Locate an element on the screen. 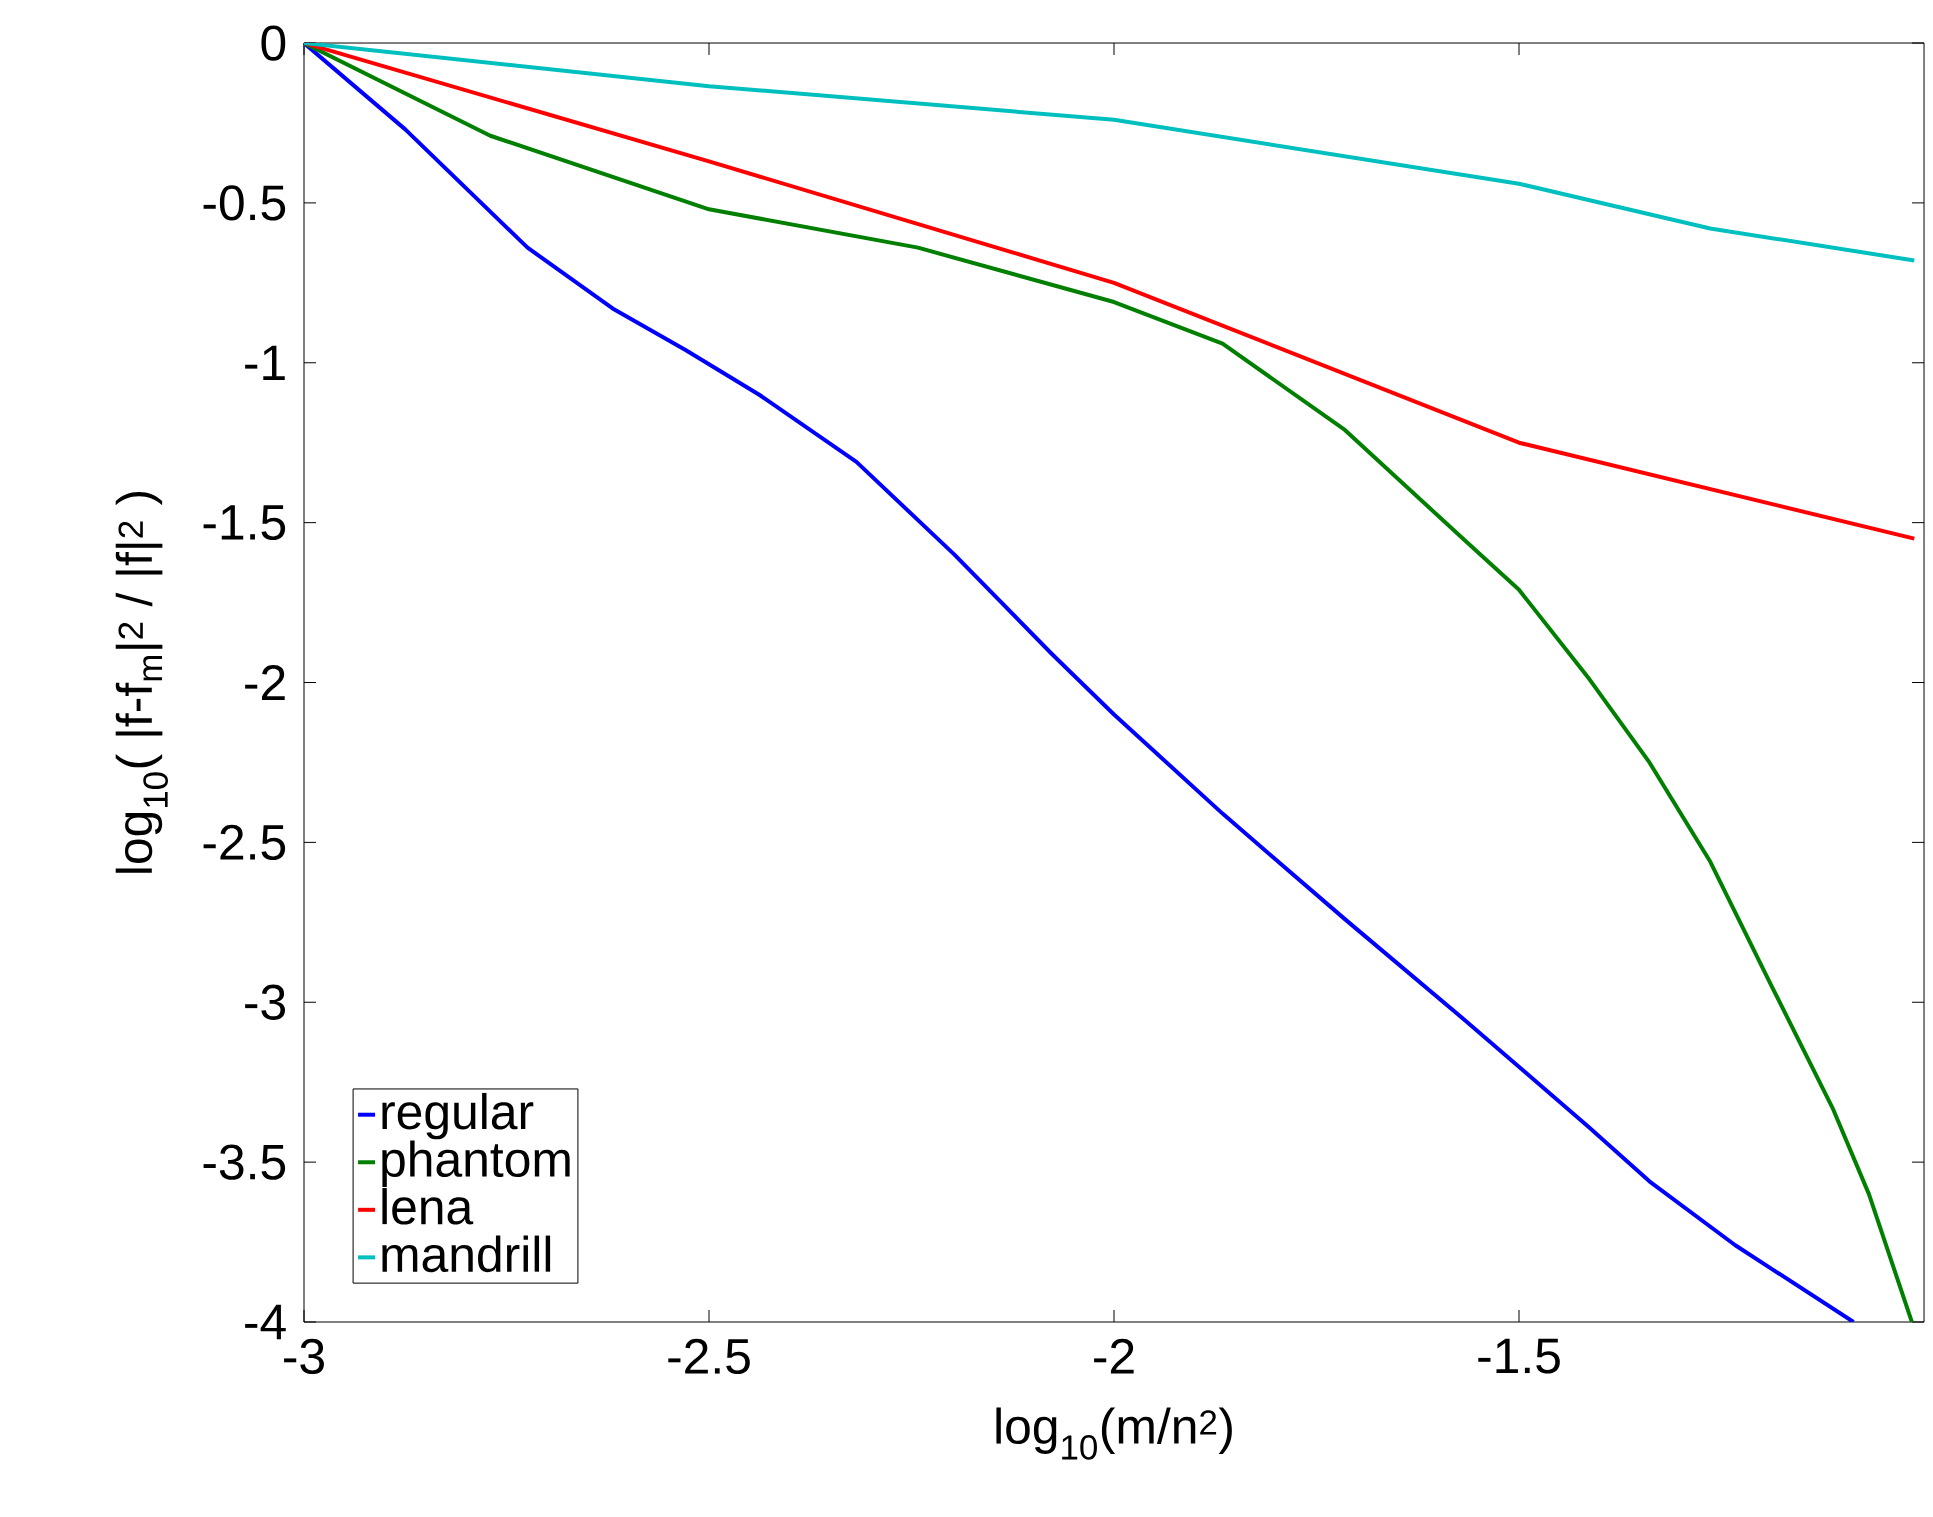 This screenshot has height=1517, width=1933. legend-label: regular is located at coordinates (458, 1116).